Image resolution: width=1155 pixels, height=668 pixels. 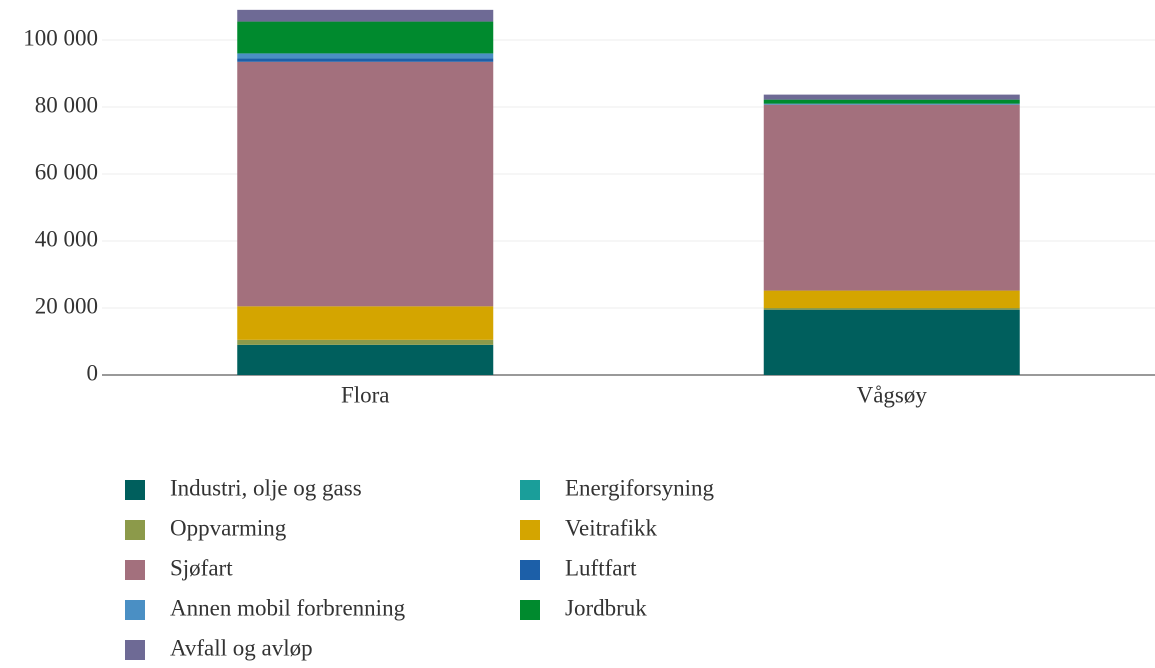 What do you see at coordinates (892, 394) in the screenshot?
I see `x-tick-label: Vågsøy` at bounding box center [892, 394].